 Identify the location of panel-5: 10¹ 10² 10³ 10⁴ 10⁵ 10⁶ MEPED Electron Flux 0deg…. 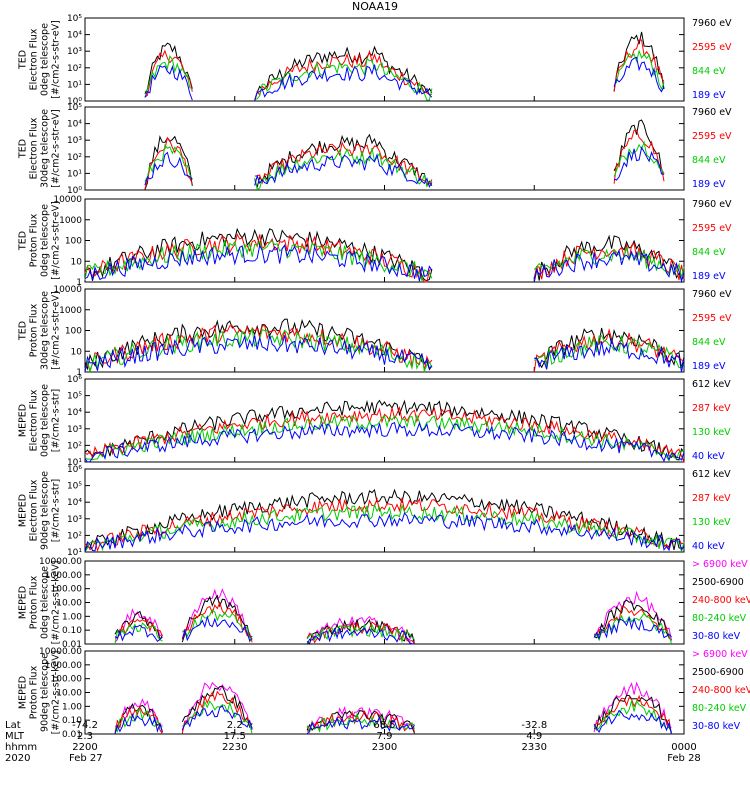
(375, 421).